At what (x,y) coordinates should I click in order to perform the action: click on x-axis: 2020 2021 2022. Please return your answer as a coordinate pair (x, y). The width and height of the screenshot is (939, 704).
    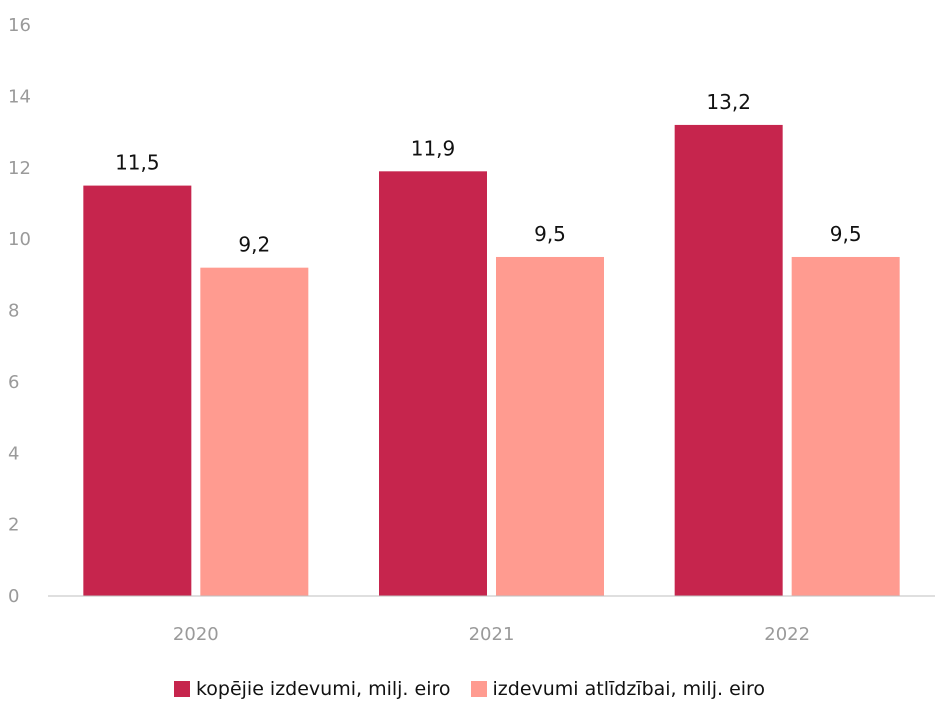
    Looking at the image, I should click on (491, 634).